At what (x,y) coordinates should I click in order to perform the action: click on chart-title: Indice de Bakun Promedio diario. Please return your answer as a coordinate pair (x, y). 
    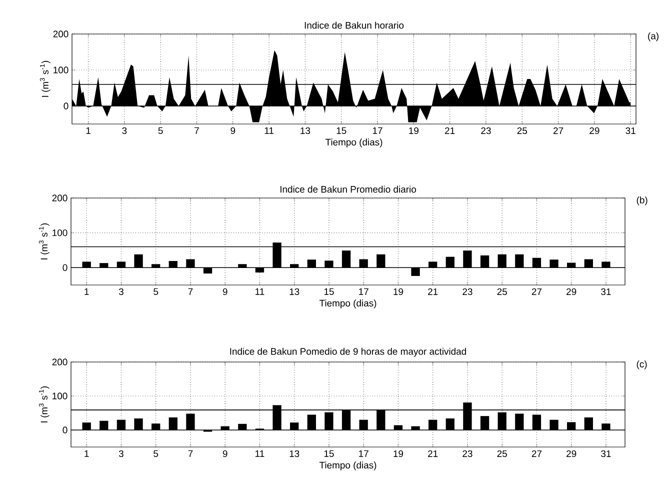
    Looking at the image, I should click on (348, 189).